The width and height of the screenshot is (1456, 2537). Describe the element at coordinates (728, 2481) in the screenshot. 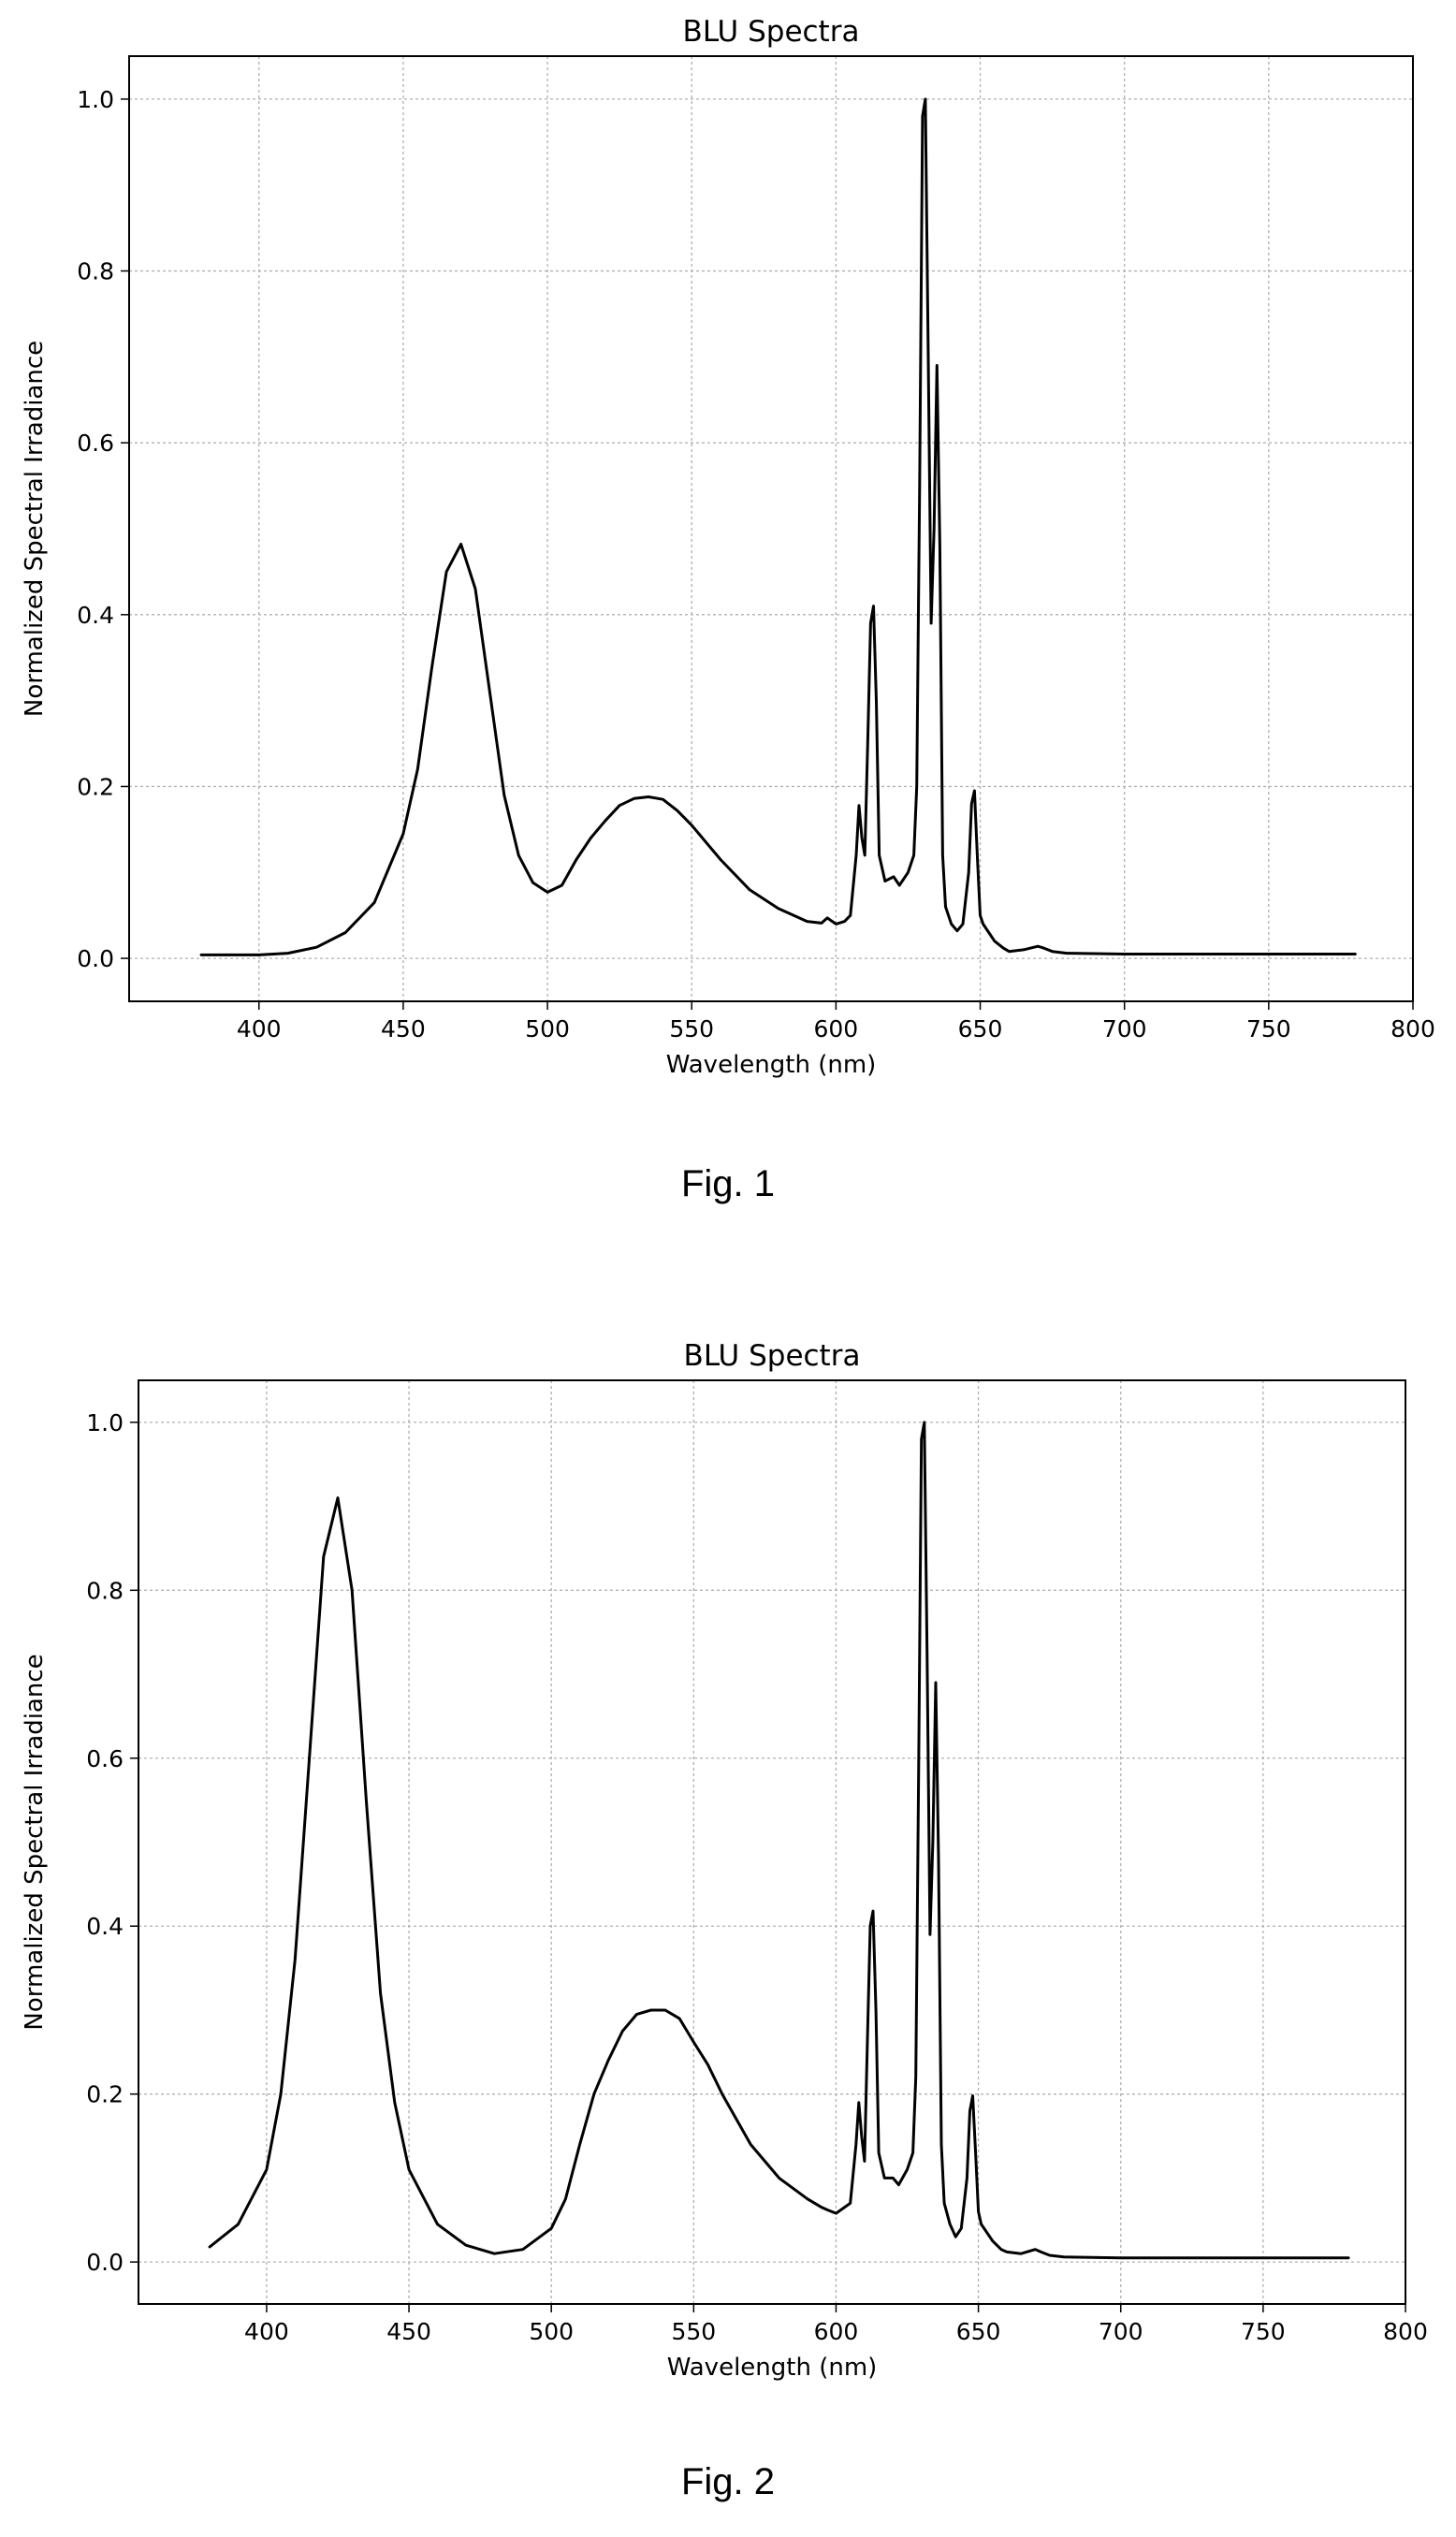

I see `figure-caption-2: Fig. 2` at that location.